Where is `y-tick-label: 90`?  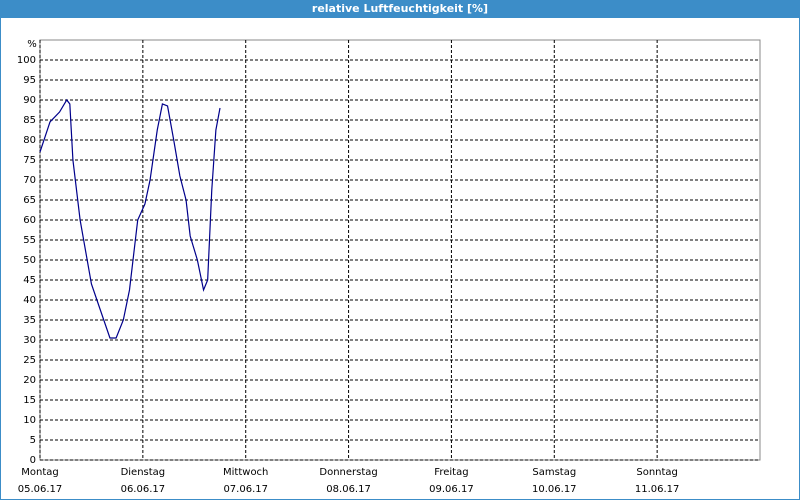 y-tick-label: 90 is located at coordinates (29, 100).